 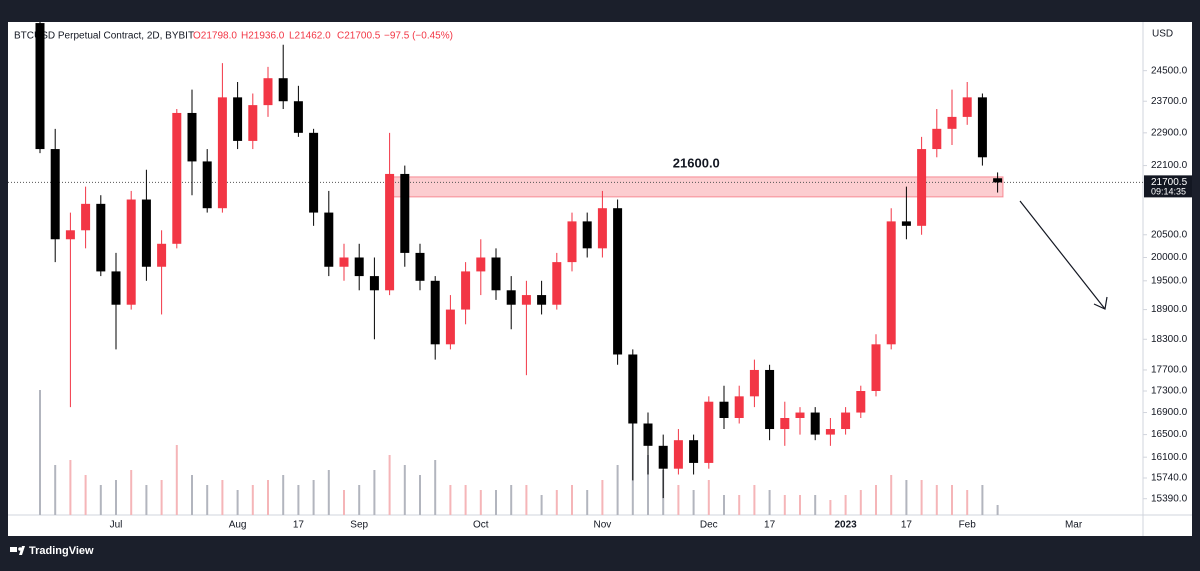 I want to click on x-tick-label: Mar, so click(x=1074, y=525).